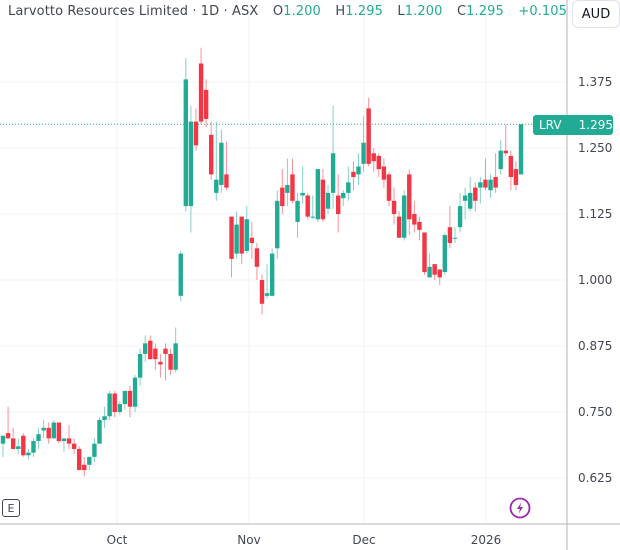 This screenshot has height=550, width=620. What do you see at coordinates (249, 540) in the screenshot?
I see `time-tick-label: Nov` at bounding box center [249, 540].